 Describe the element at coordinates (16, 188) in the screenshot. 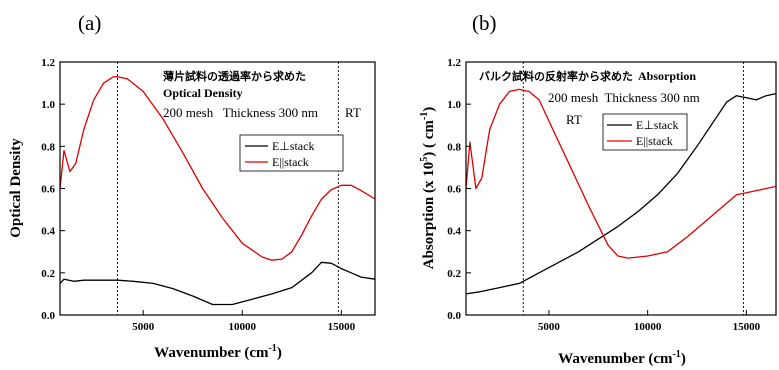

I see `y-axis-title-a: Optical Density` at that location.